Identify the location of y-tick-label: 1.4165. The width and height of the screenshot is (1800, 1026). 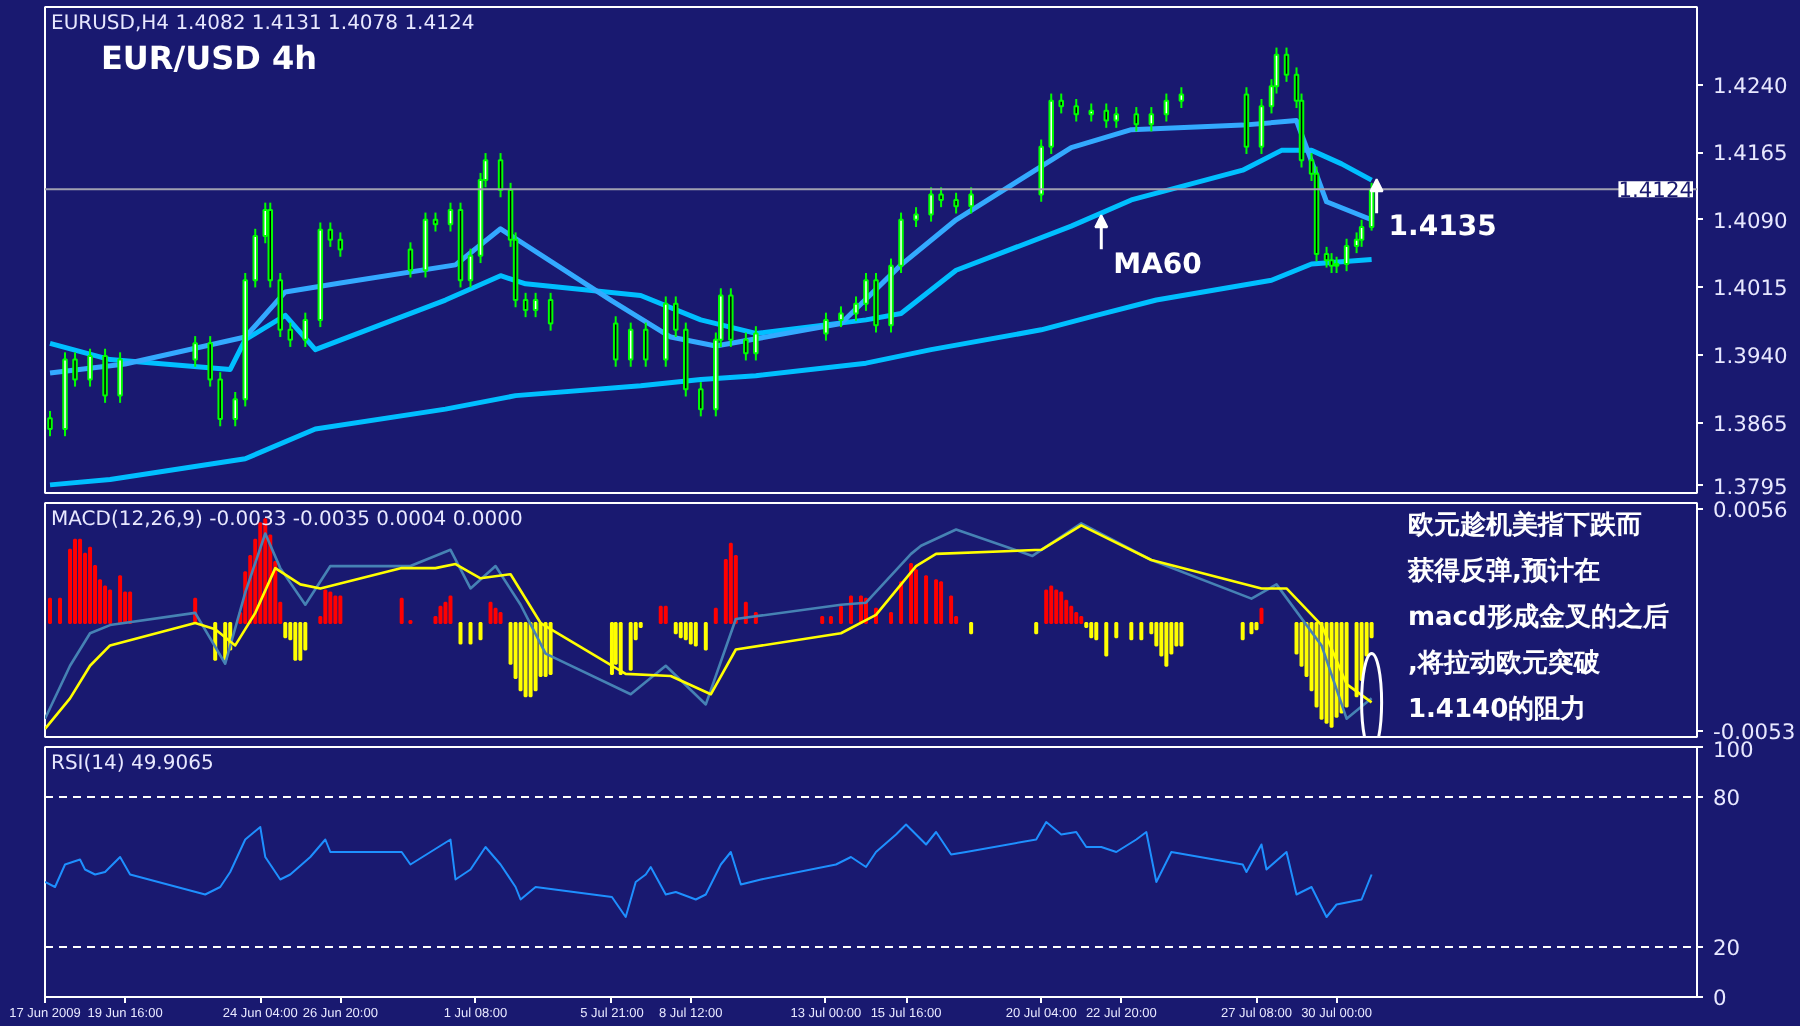
(1750, 153).